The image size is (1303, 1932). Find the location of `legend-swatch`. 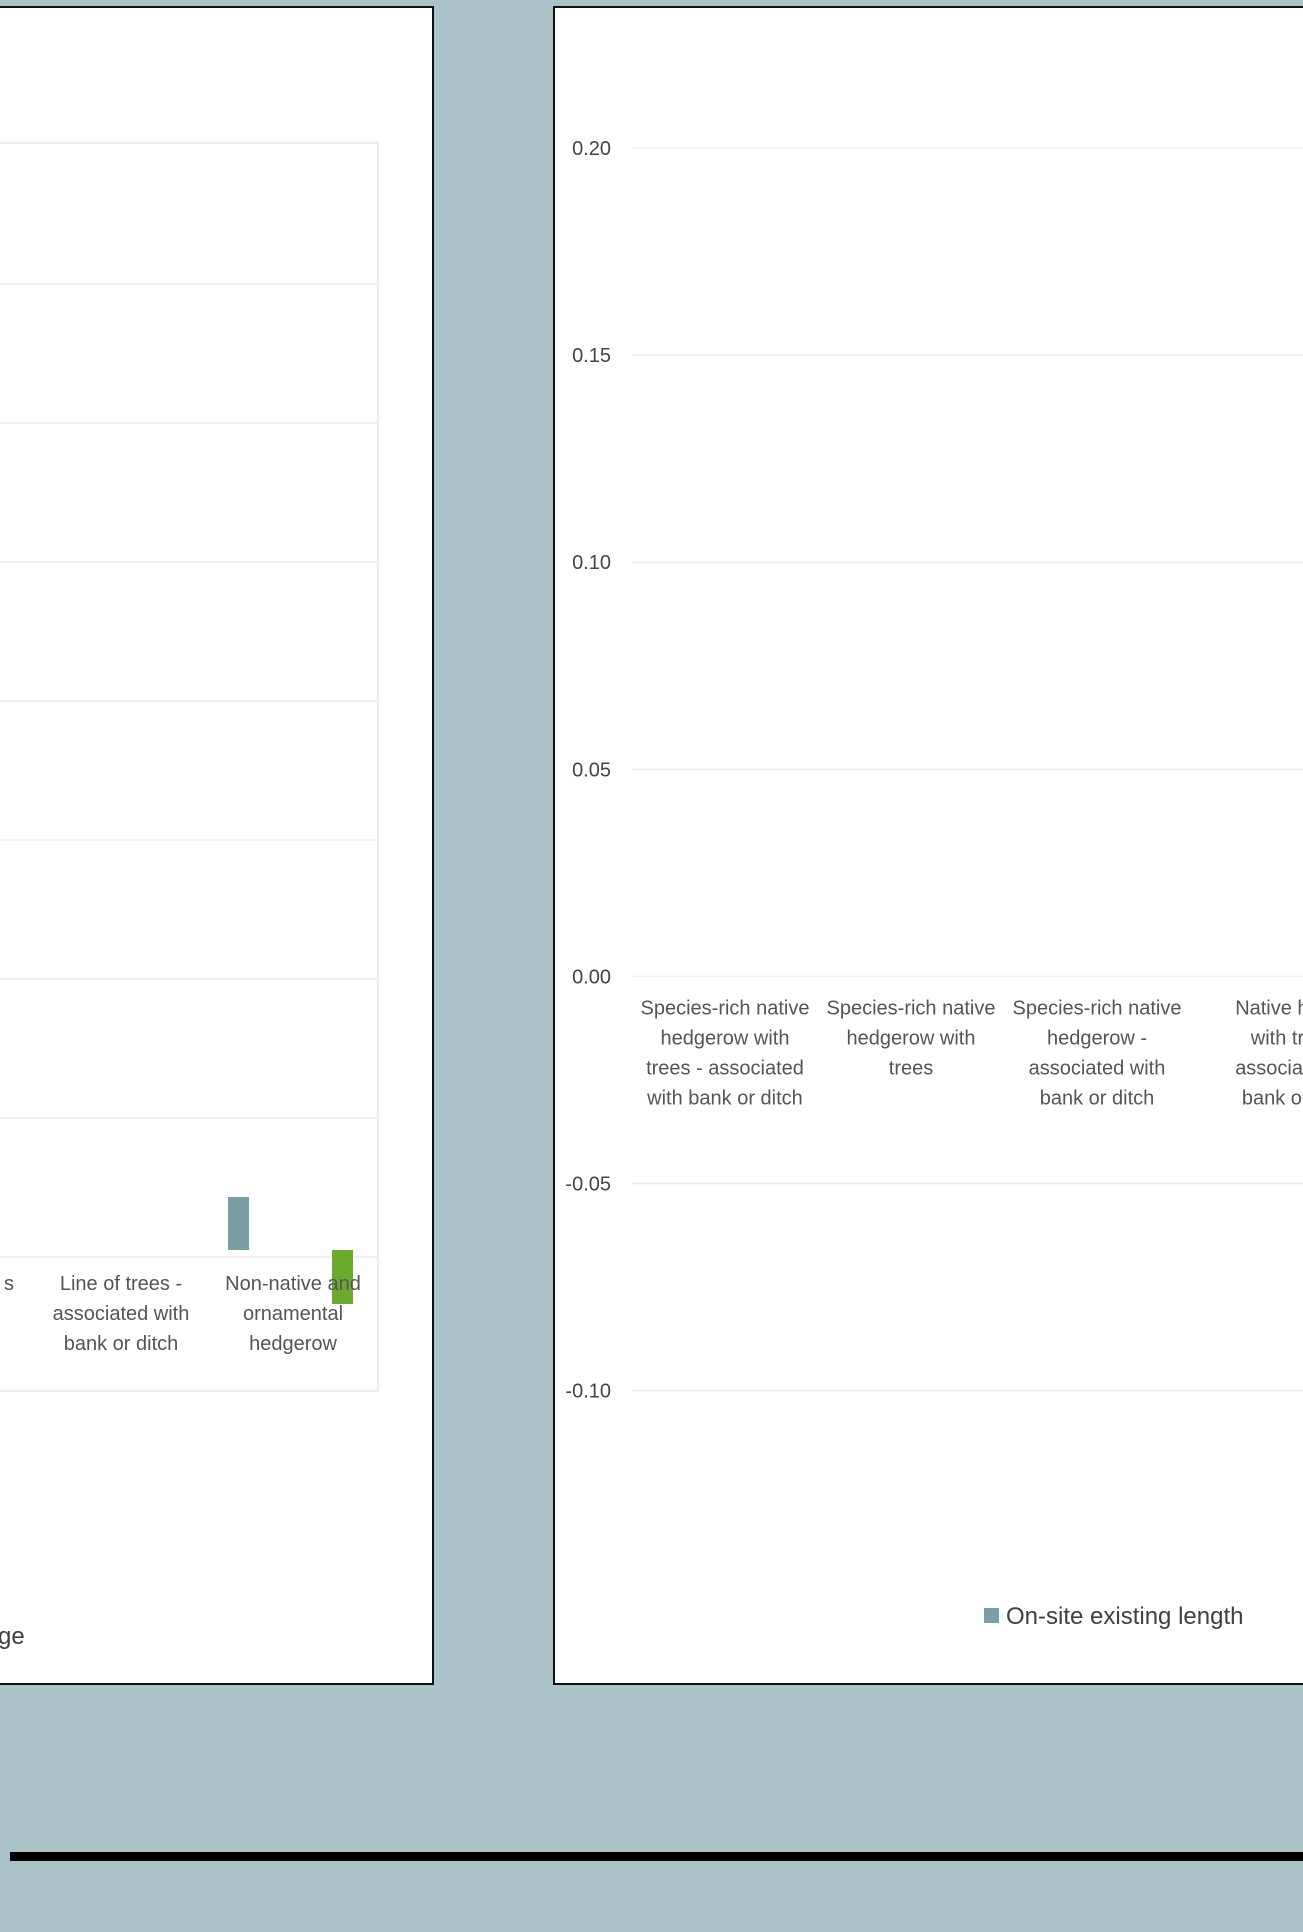

legend-swatch is located at coordinates (991, 1615).